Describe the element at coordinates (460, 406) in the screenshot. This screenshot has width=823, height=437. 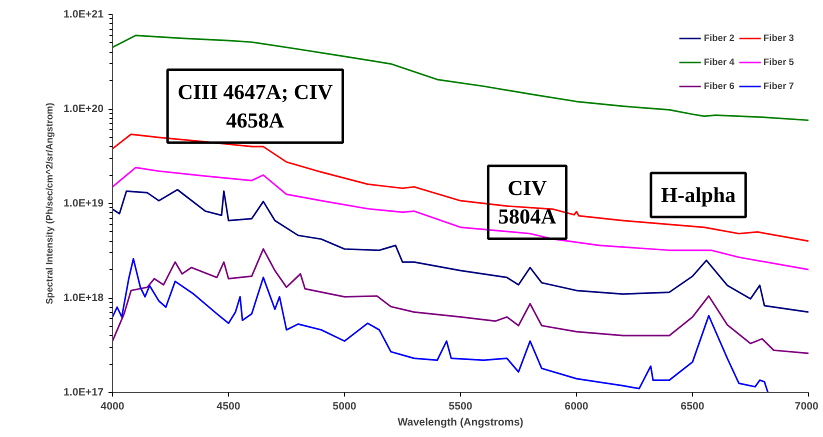
I see `x-tick-label: 5500` at that location.